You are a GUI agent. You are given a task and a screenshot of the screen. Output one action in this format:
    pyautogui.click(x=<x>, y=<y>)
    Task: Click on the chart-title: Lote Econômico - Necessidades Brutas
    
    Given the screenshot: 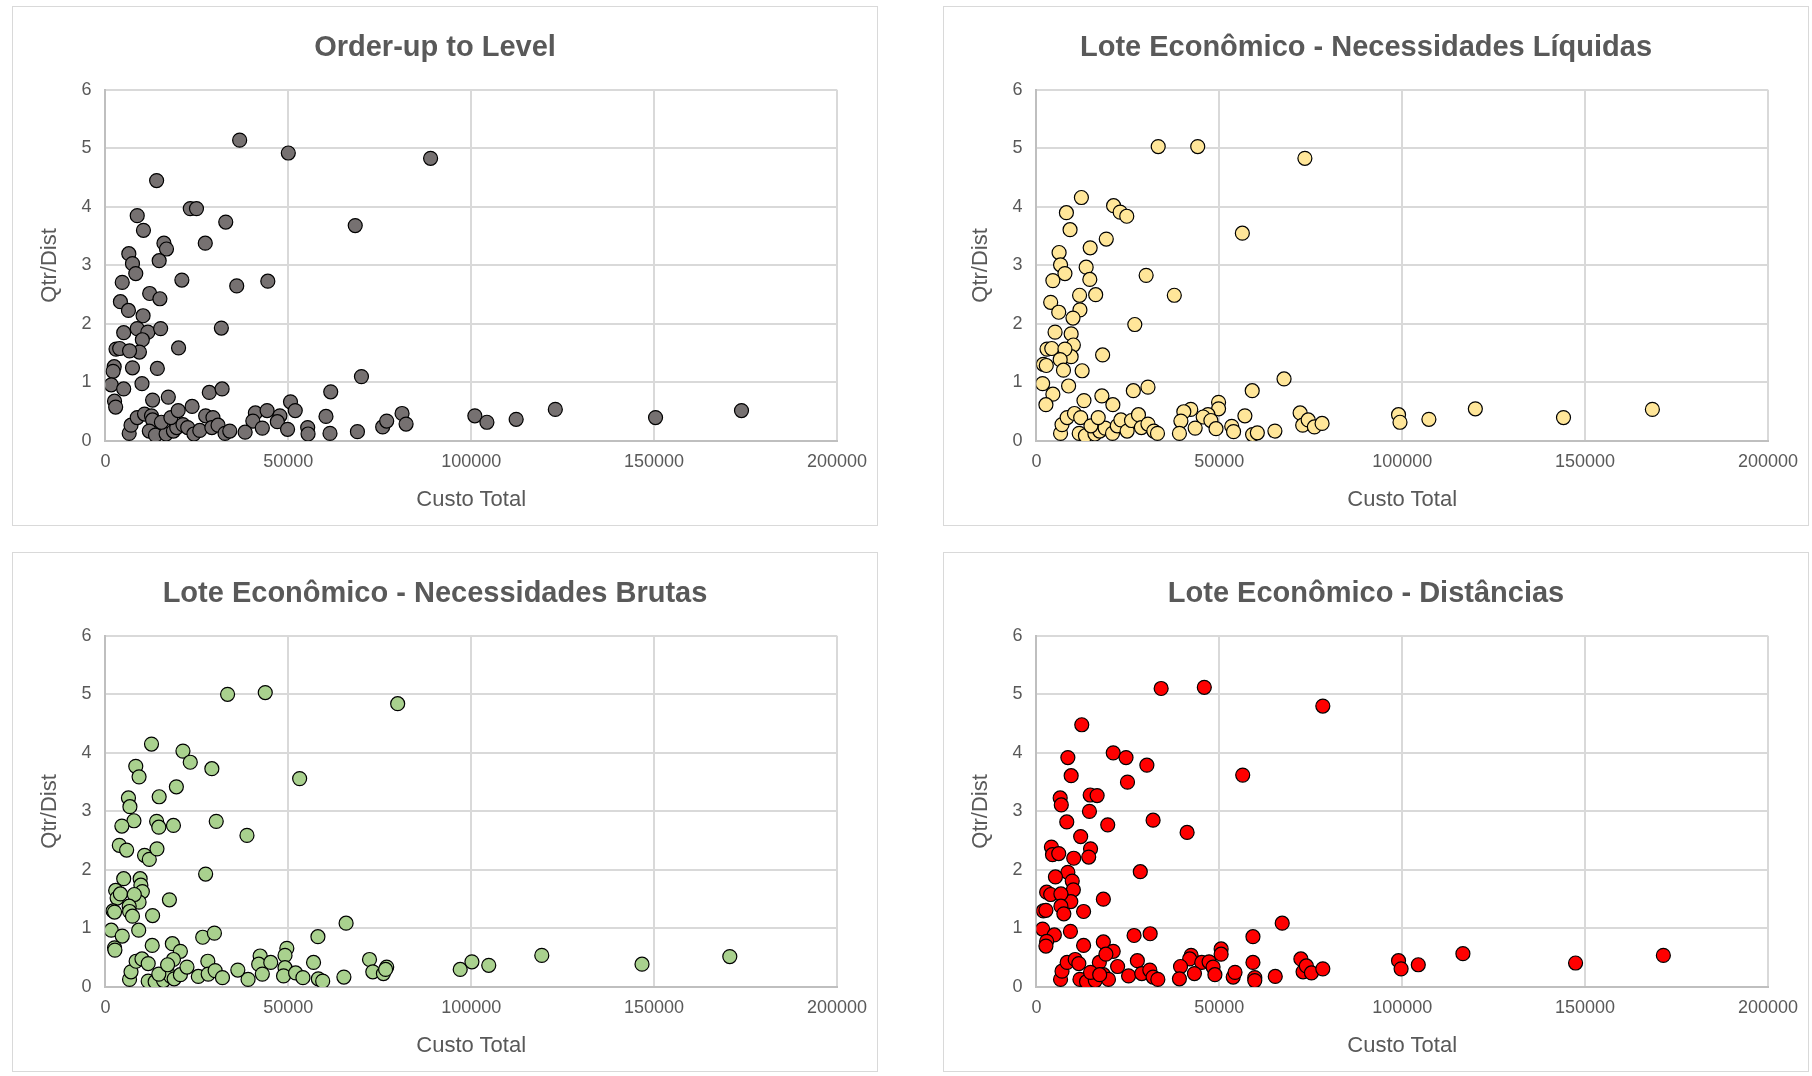 What is the action you would take?
    pyautogui.click(x=435, y=592)
    